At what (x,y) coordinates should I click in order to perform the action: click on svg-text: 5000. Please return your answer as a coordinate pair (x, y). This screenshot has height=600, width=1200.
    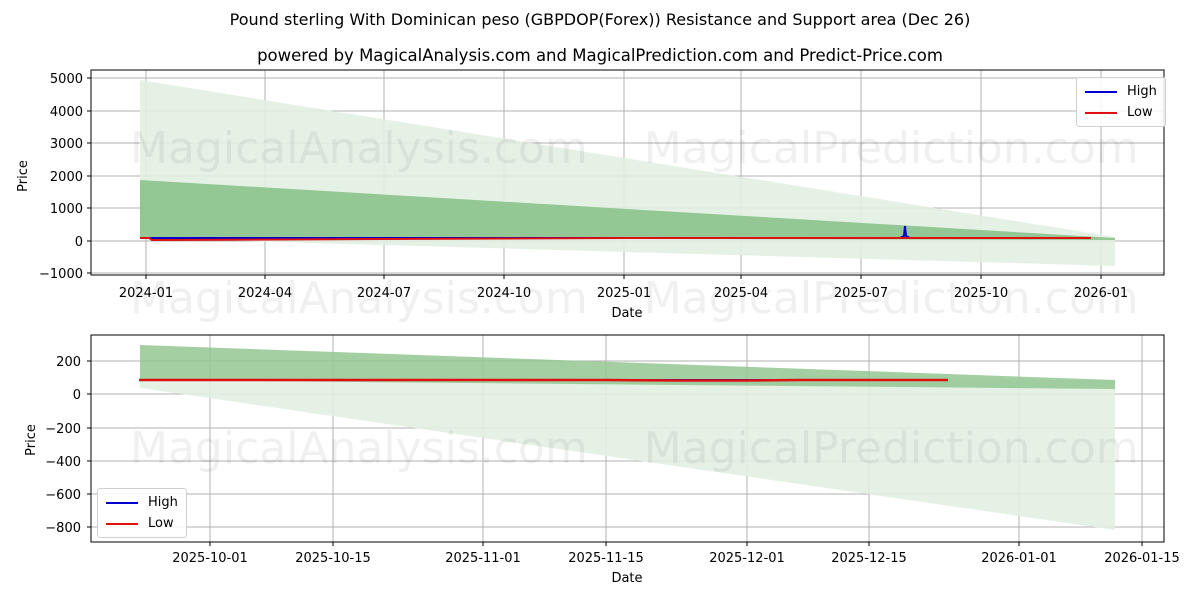
    Looking at the image, I should click on (66, 79).